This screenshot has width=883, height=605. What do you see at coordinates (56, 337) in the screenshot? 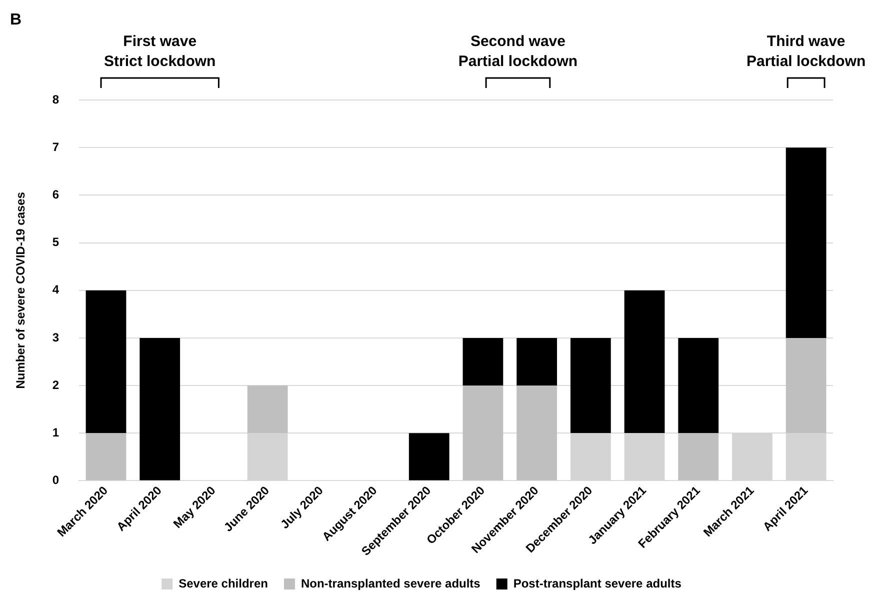
I see `y-tick-label: 3` at bounding box center [56, 337].